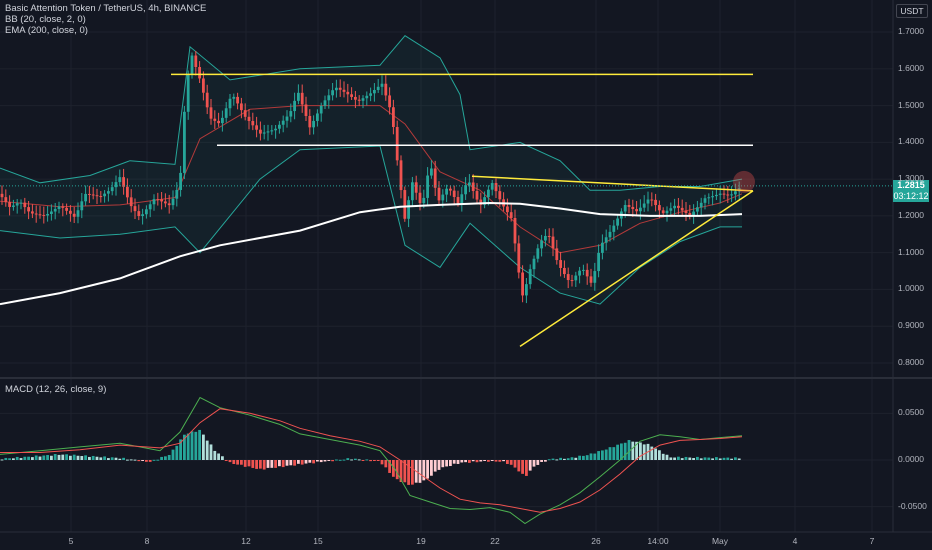 The image size is (932, 550). Describe the element at coordinates (912, 505) in the screenshot. I see `macd-tick-label: -0.0500` at that location.